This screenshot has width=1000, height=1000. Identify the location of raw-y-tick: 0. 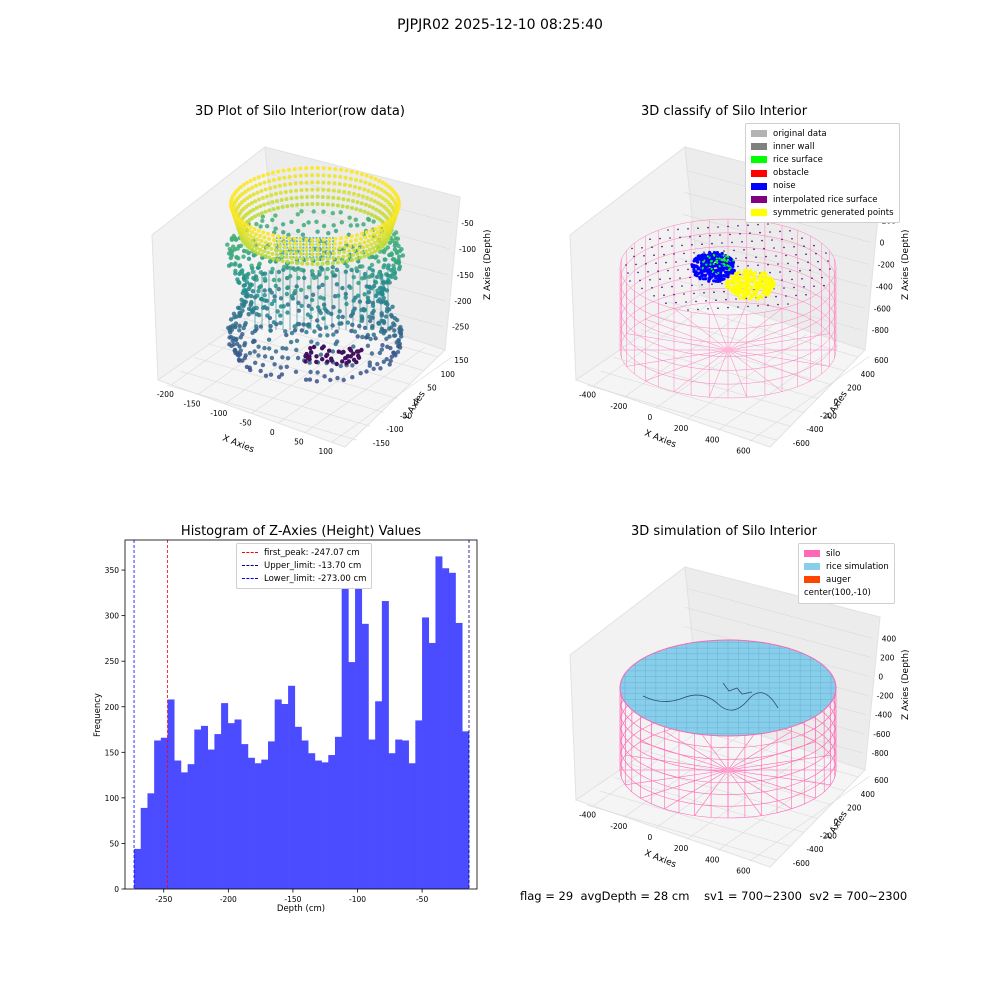
(416, 402).